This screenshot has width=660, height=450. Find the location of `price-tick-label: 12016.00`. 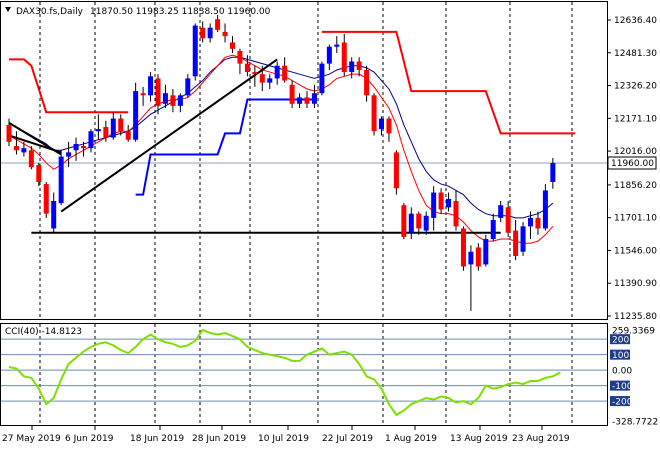

price-tick-label: 12016.00 is located at coordinates (635, 152).